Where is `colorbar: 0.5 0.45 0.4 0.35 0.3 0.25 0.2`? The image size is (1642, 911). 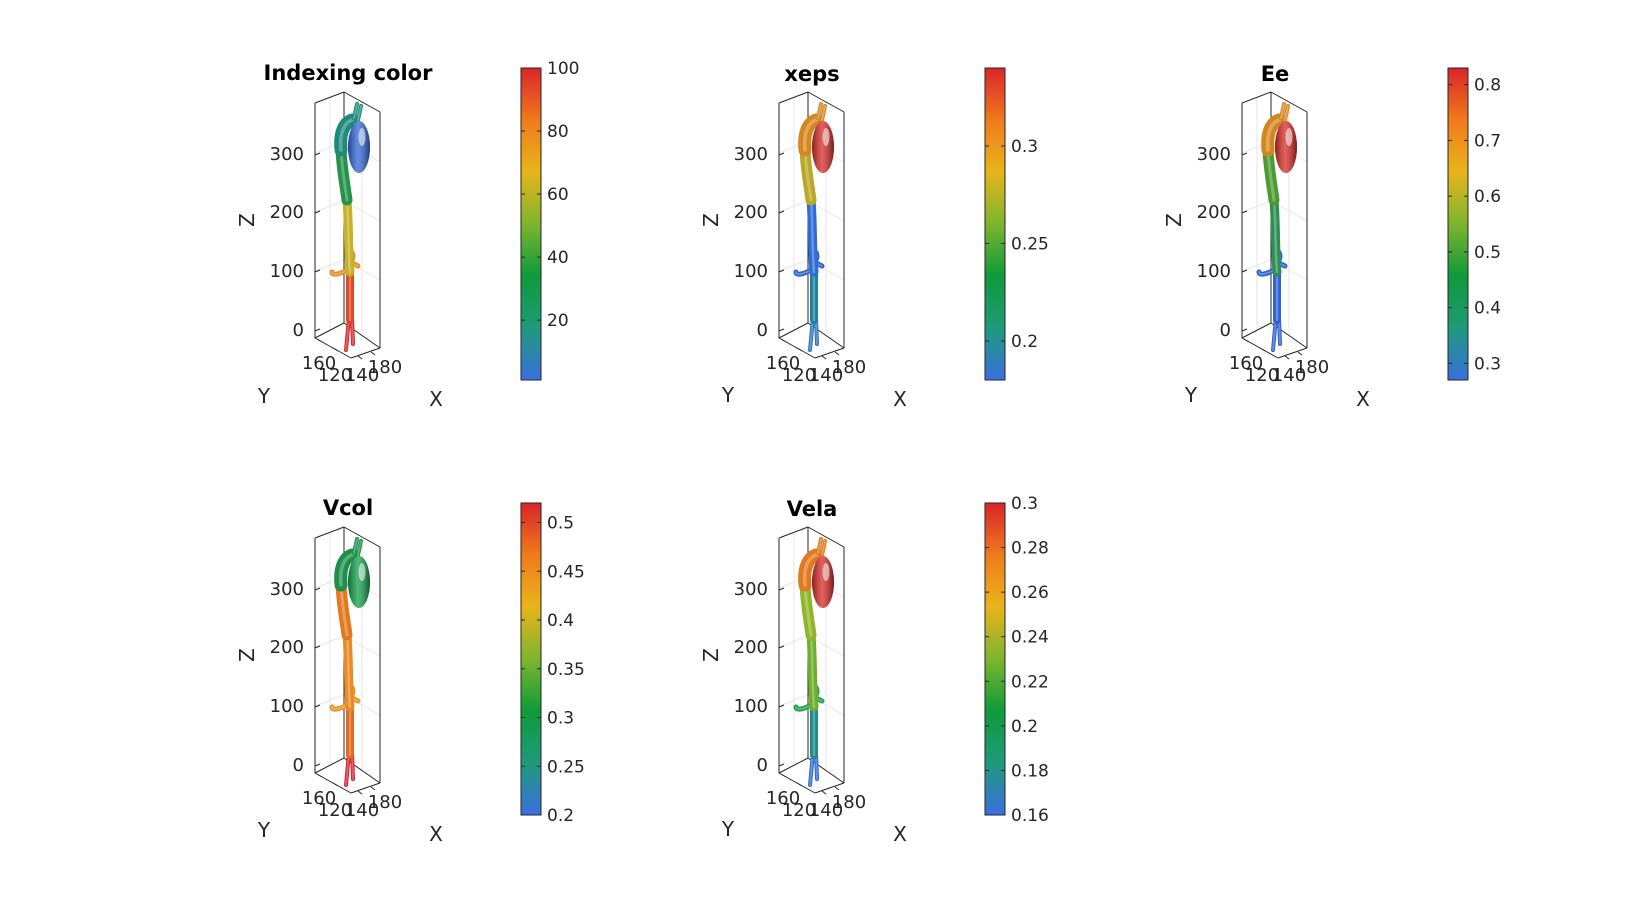 colorbar: 0.5 0.45 0.4 0.35 0.3 0.25 0.2 is located at coordinates (552, 664).